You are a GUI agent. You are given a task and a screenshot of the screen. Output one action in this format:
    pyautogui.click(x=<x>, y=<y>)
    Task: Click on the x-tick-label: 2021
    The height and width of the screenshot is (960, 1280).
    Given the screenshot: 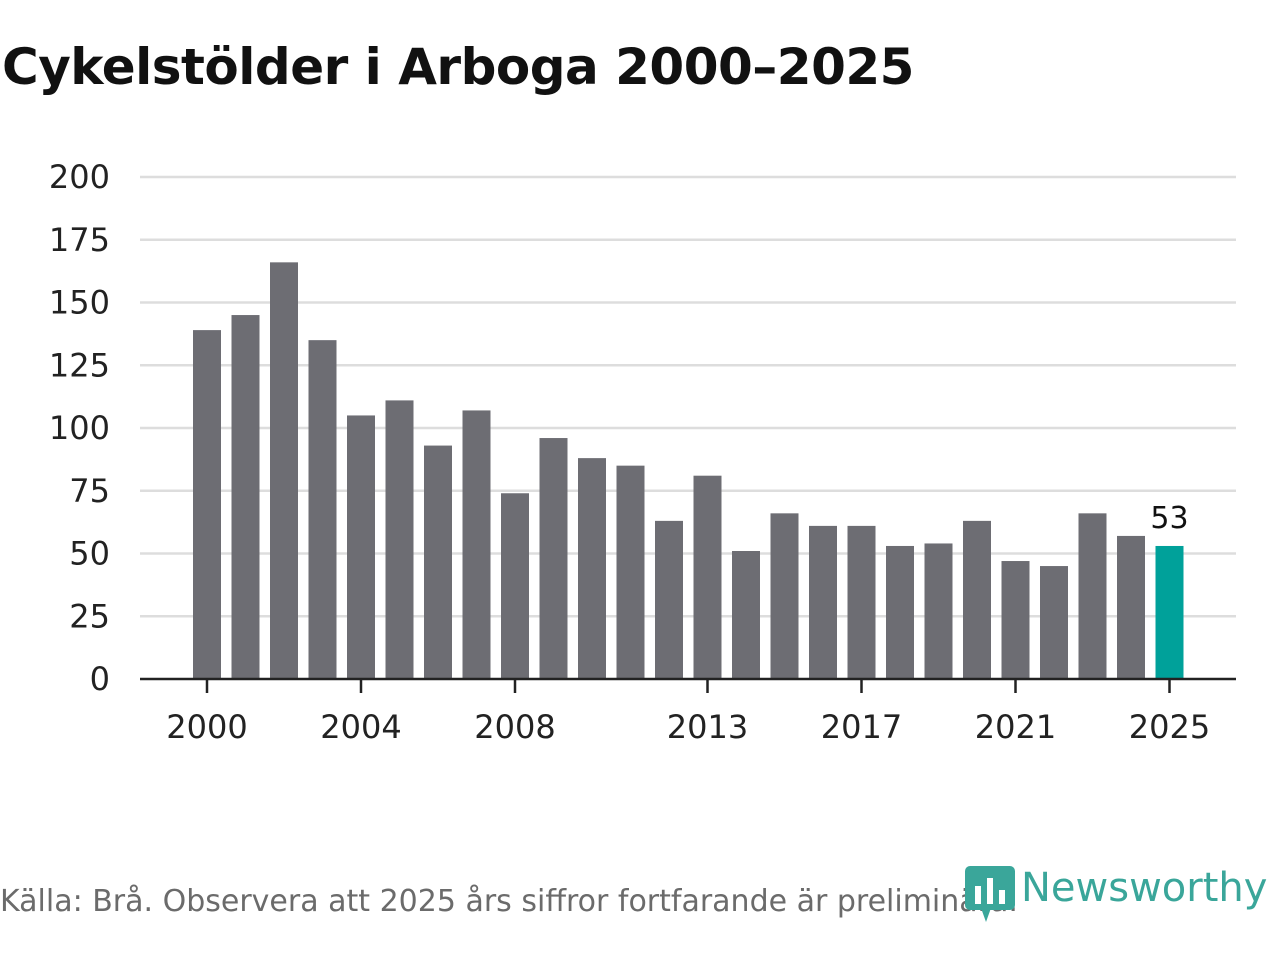 What is the action you would take?
    pyautogui.click(x=1015, y=727)
    